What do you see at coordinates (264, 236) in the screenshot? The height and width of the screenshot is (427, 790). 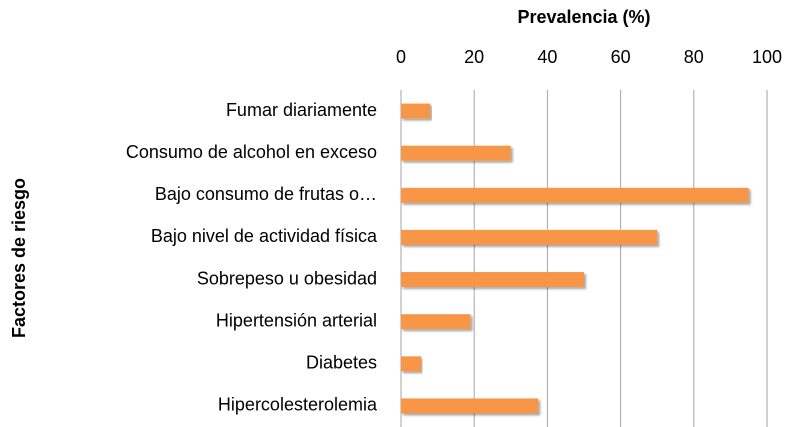 I see `y-tick-label: Bajo nivel de actividad física` at bounding box center [264, 236].